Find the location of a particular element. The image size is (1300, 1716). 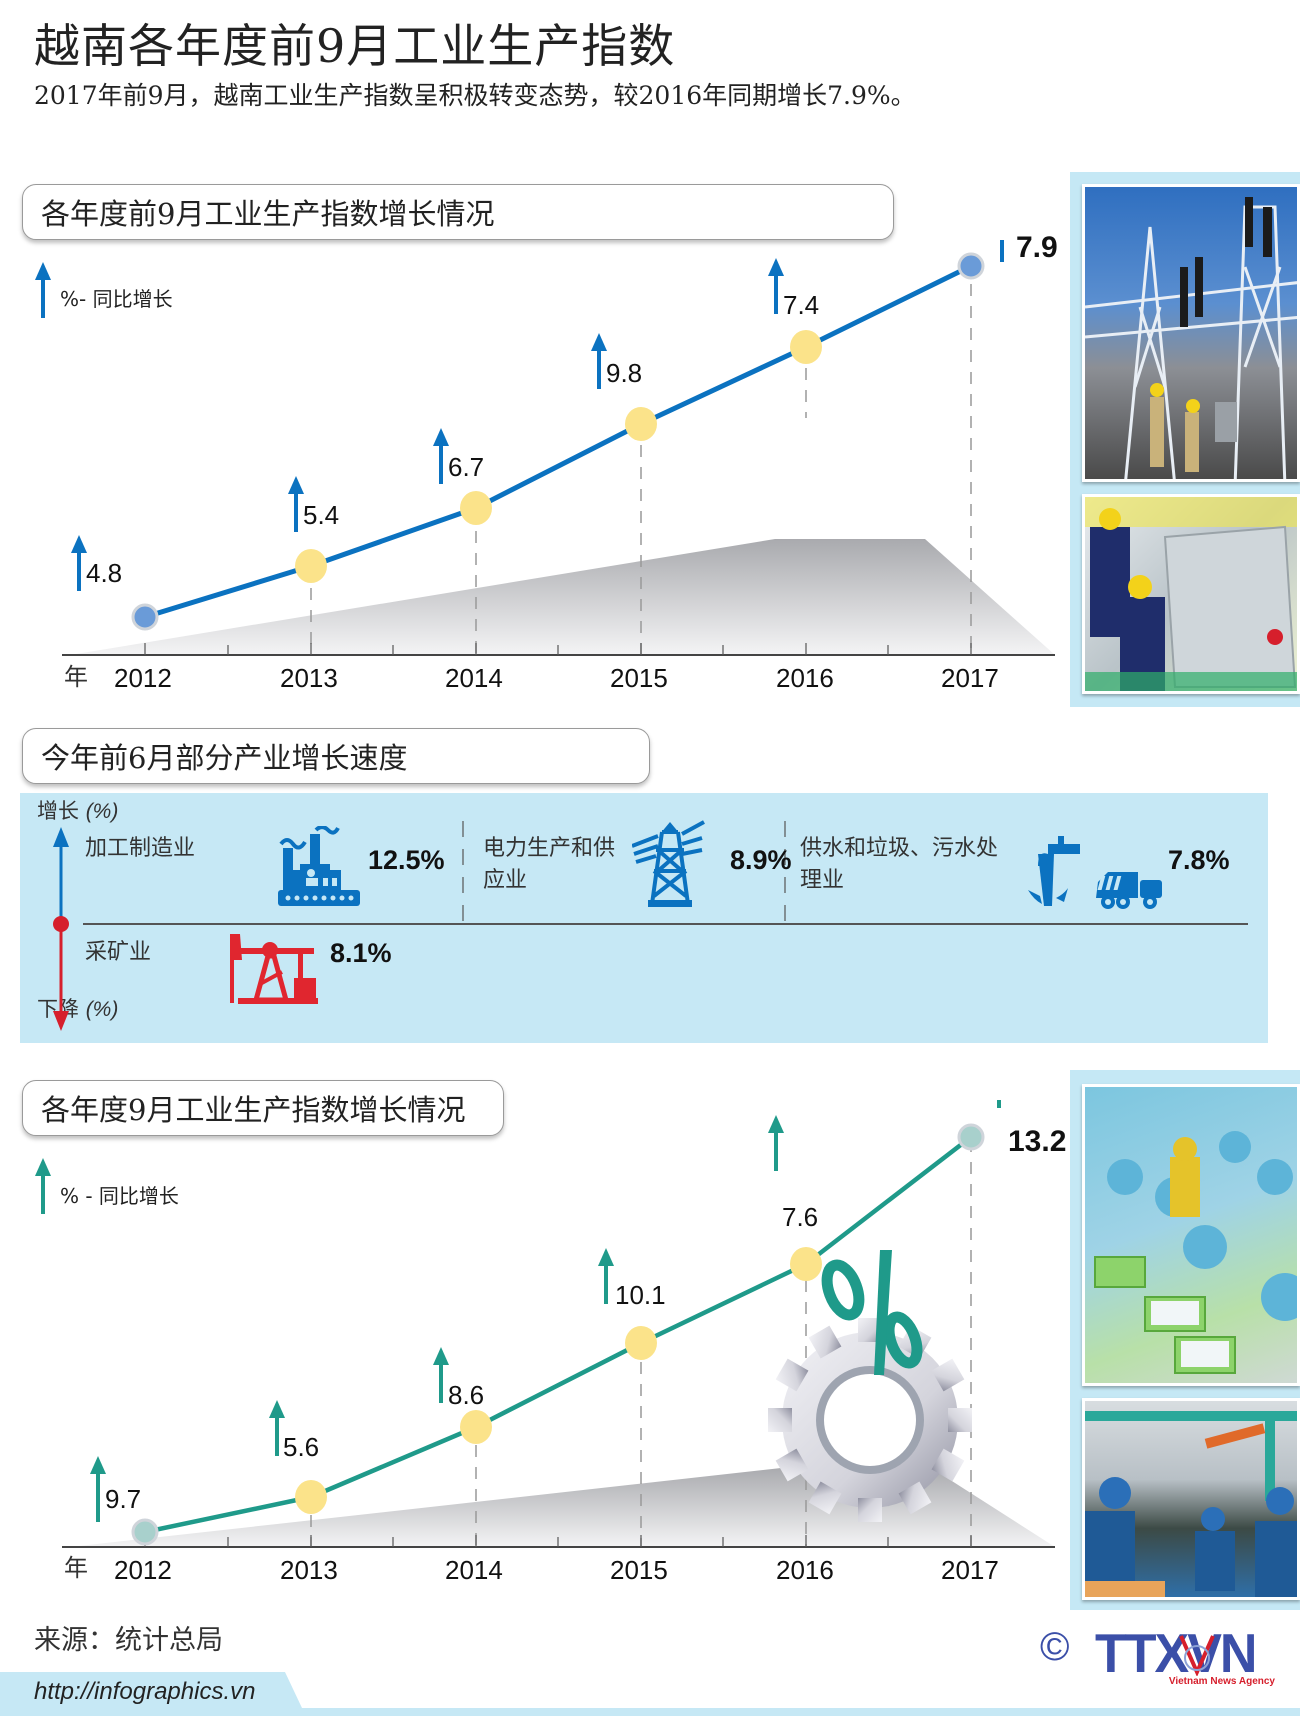

chart1-year: 2016 is located at coordinates (805, 678).